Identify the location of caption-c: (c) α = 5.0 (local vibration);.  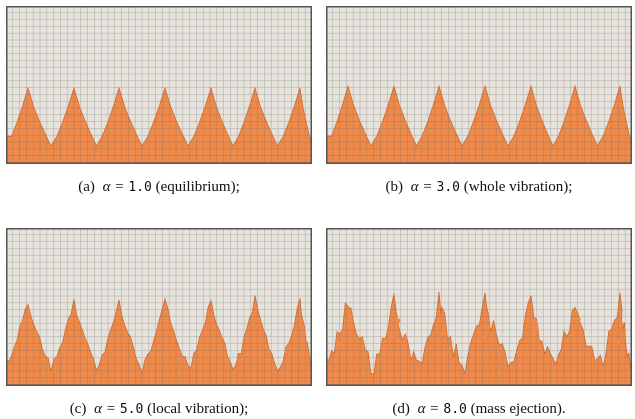
(159, 409).